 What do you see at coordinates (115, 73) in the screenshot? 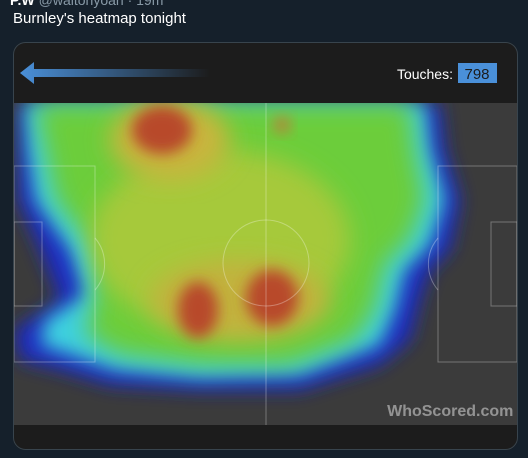
I see `direction-arrow` at bounding box center [115, 73].